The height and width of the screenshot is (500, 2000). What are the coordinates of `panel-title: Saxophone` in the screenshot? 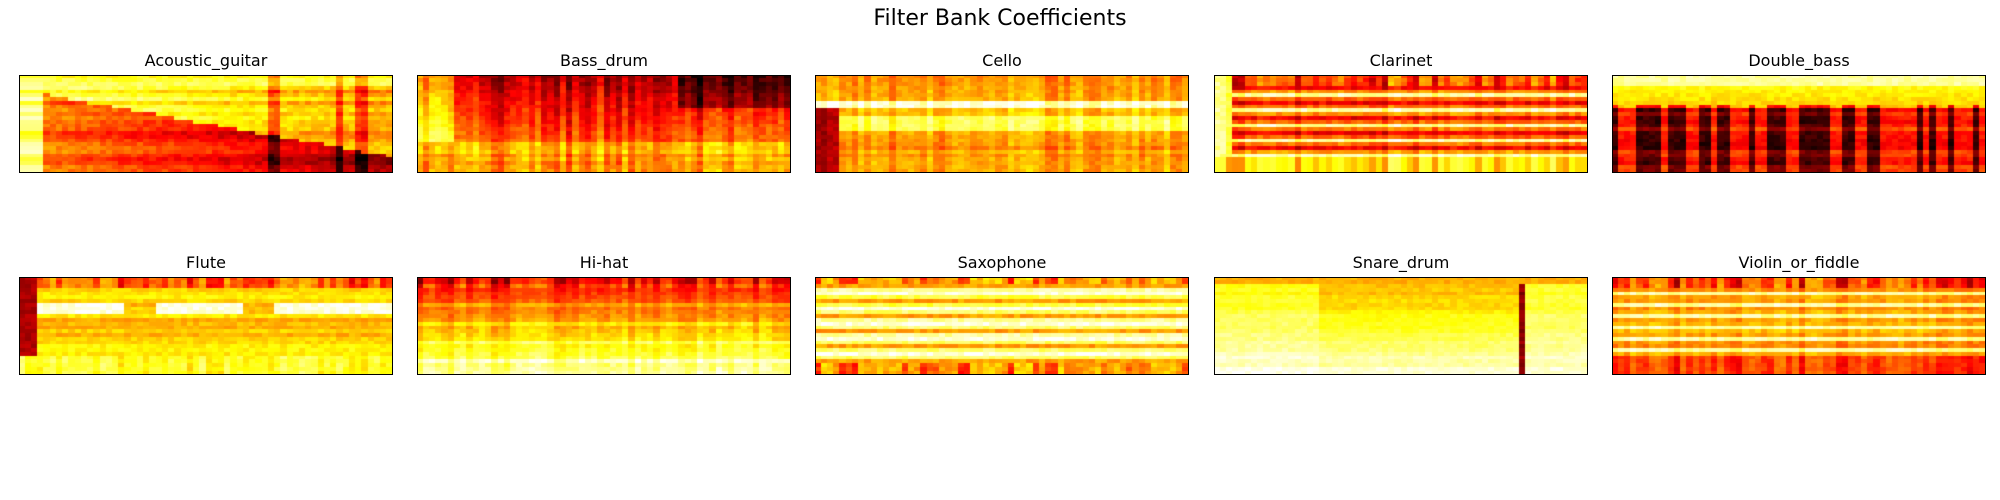 It's located at (1002, 262).